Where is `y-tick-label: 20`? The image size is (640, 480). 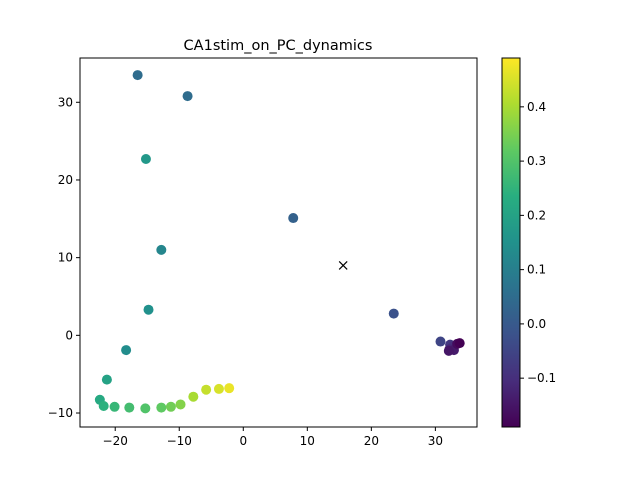 y-tick-label: 20 is located at coordinates (65, 180).